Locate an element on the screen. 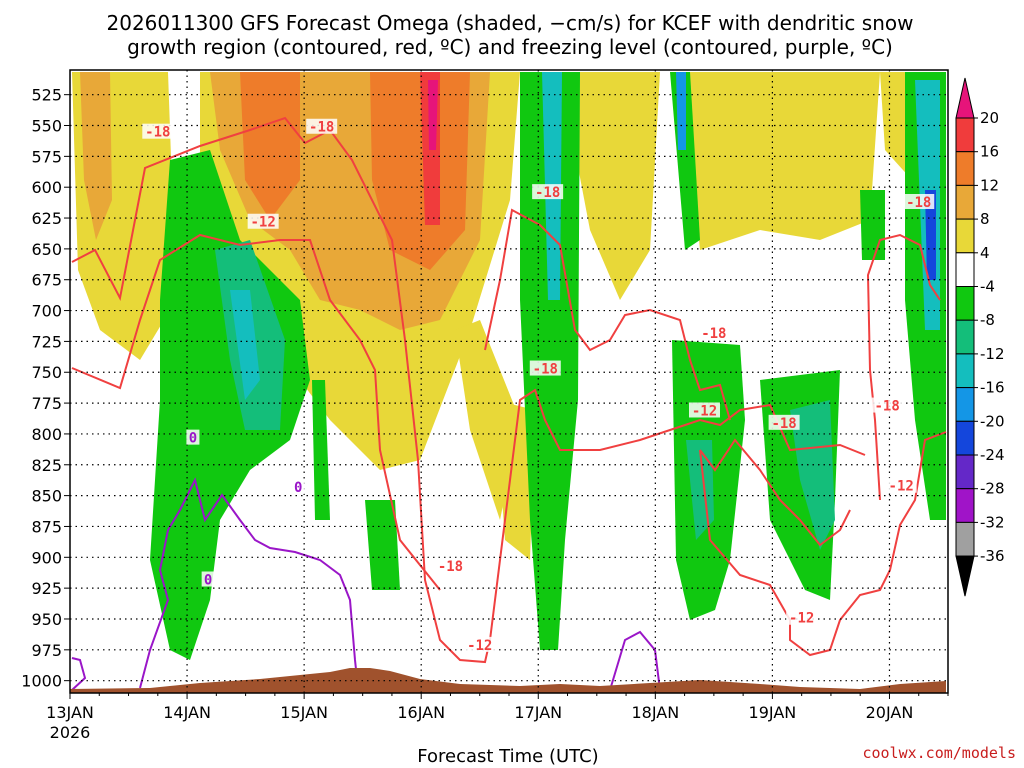 This screenshot has height=768, width=1024. colorbar-label: -36 is located at coordinates (992, 556).